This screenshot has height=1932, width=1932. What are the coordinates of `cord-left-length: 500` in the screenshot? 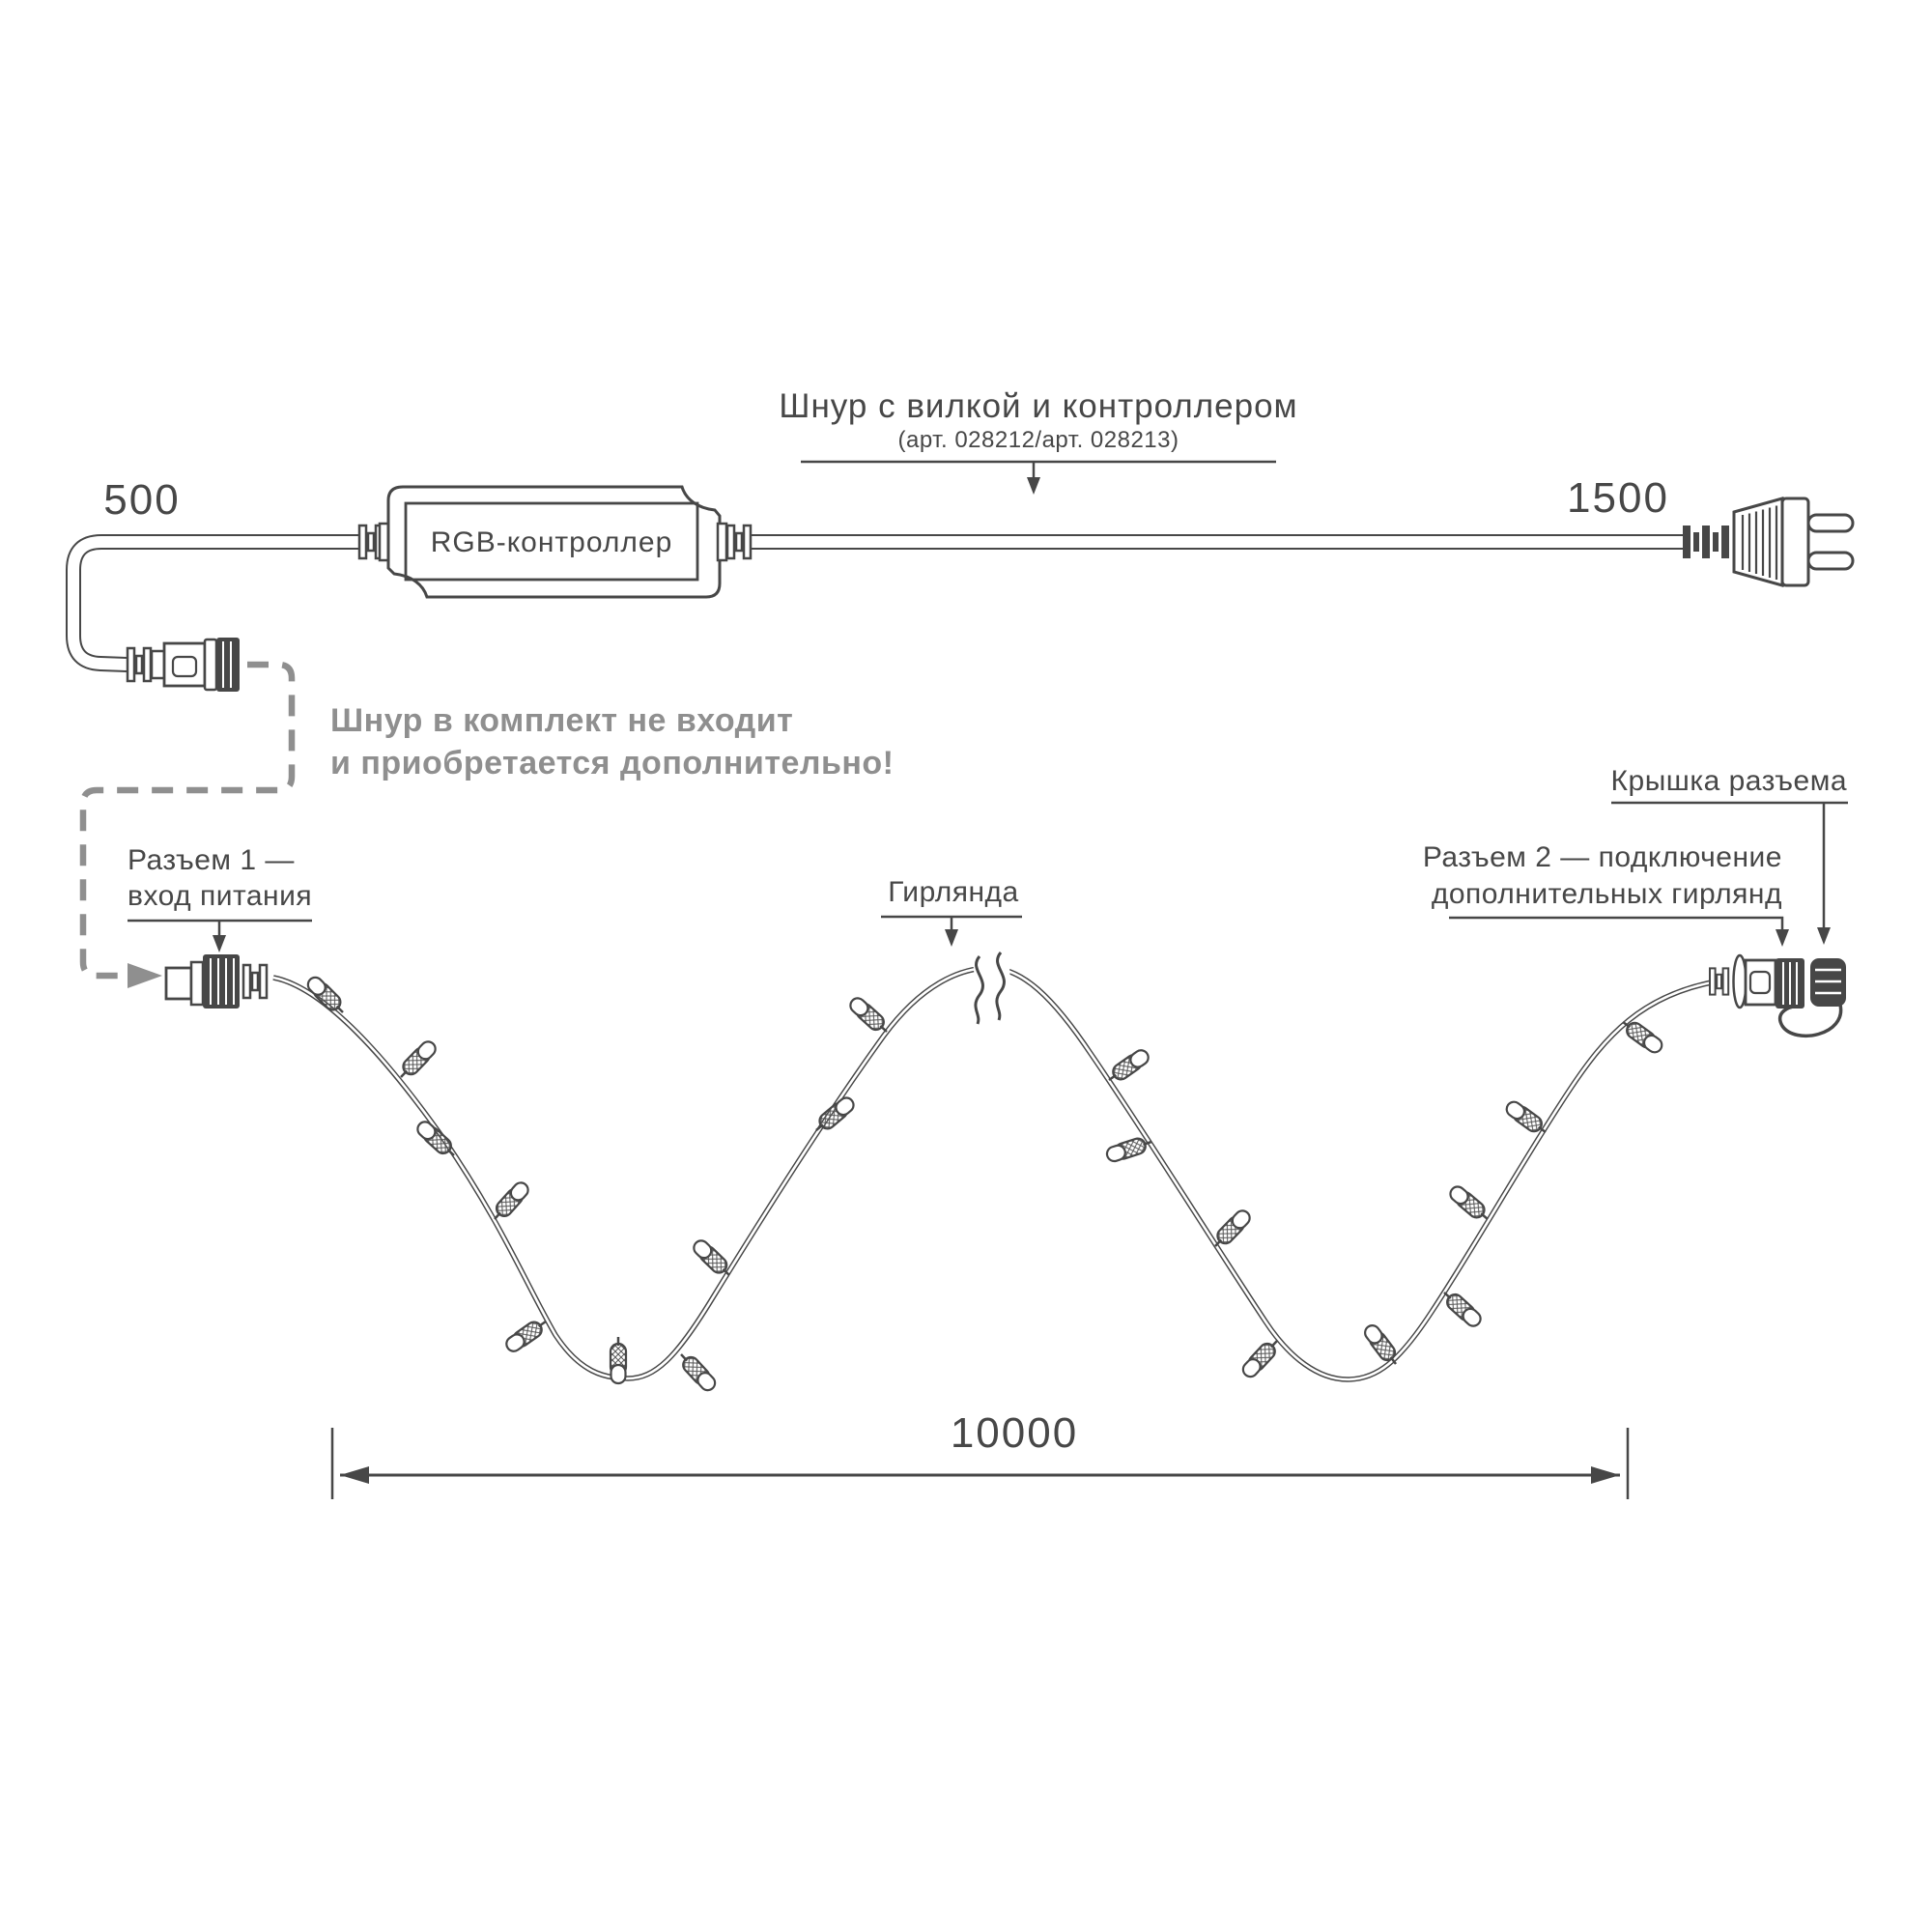 It's located at (141, 500).